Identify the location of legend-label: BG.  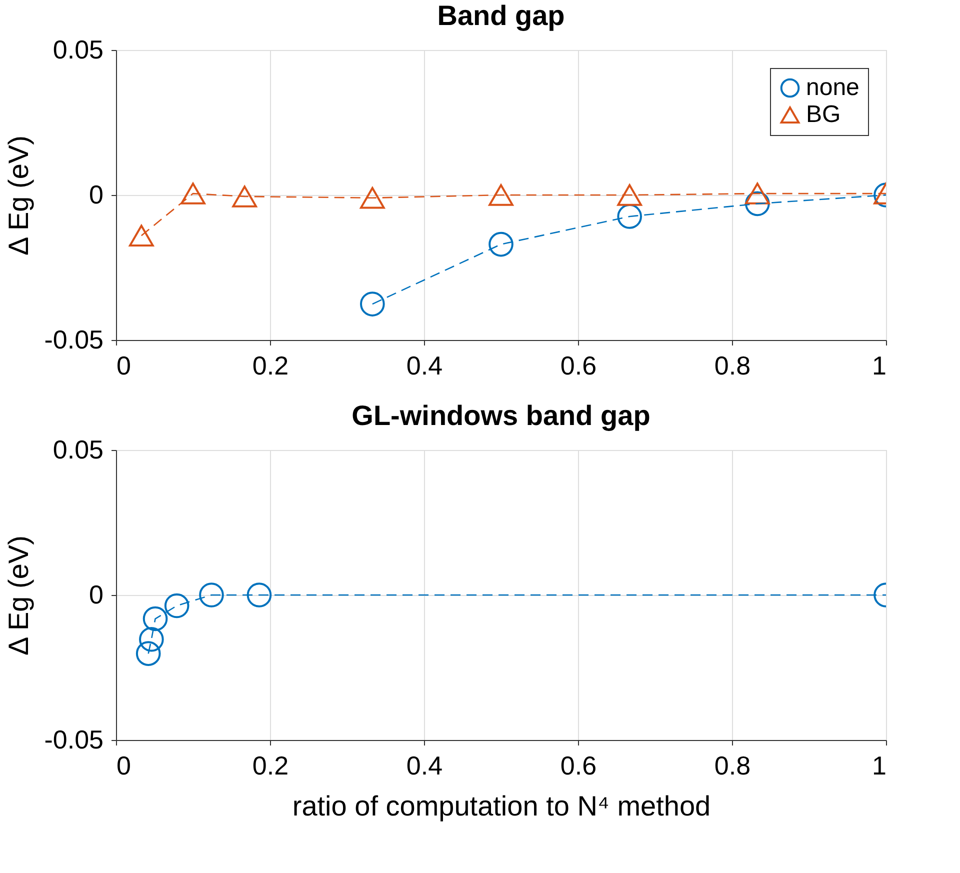
(823, 114).